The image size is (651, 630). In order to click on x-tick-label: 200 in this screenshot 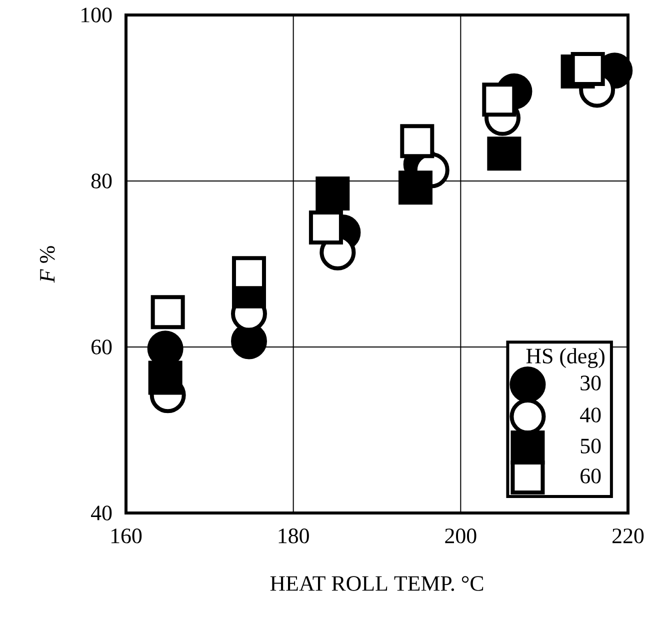, I will do `click(460, 536)`.